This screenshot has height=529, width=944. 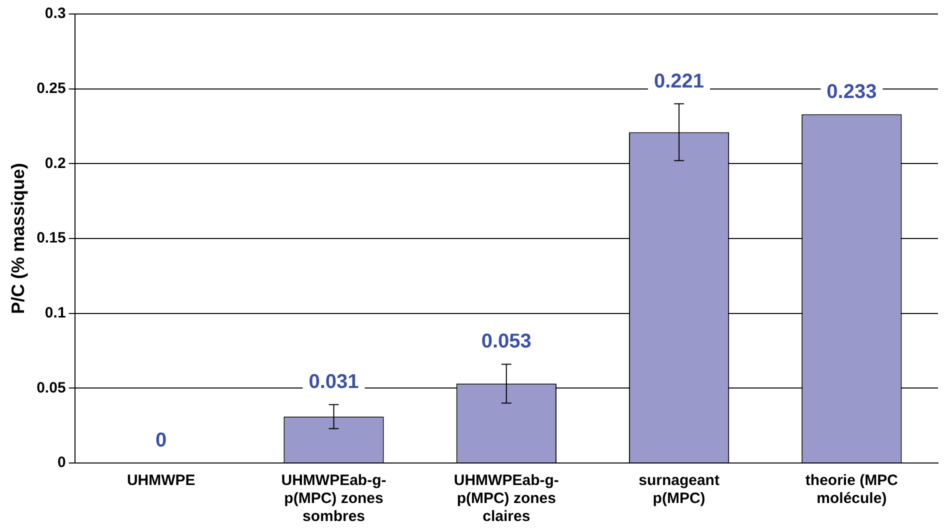 I want to click on y-tick-label: 0.05, so click(x=51, y=387).